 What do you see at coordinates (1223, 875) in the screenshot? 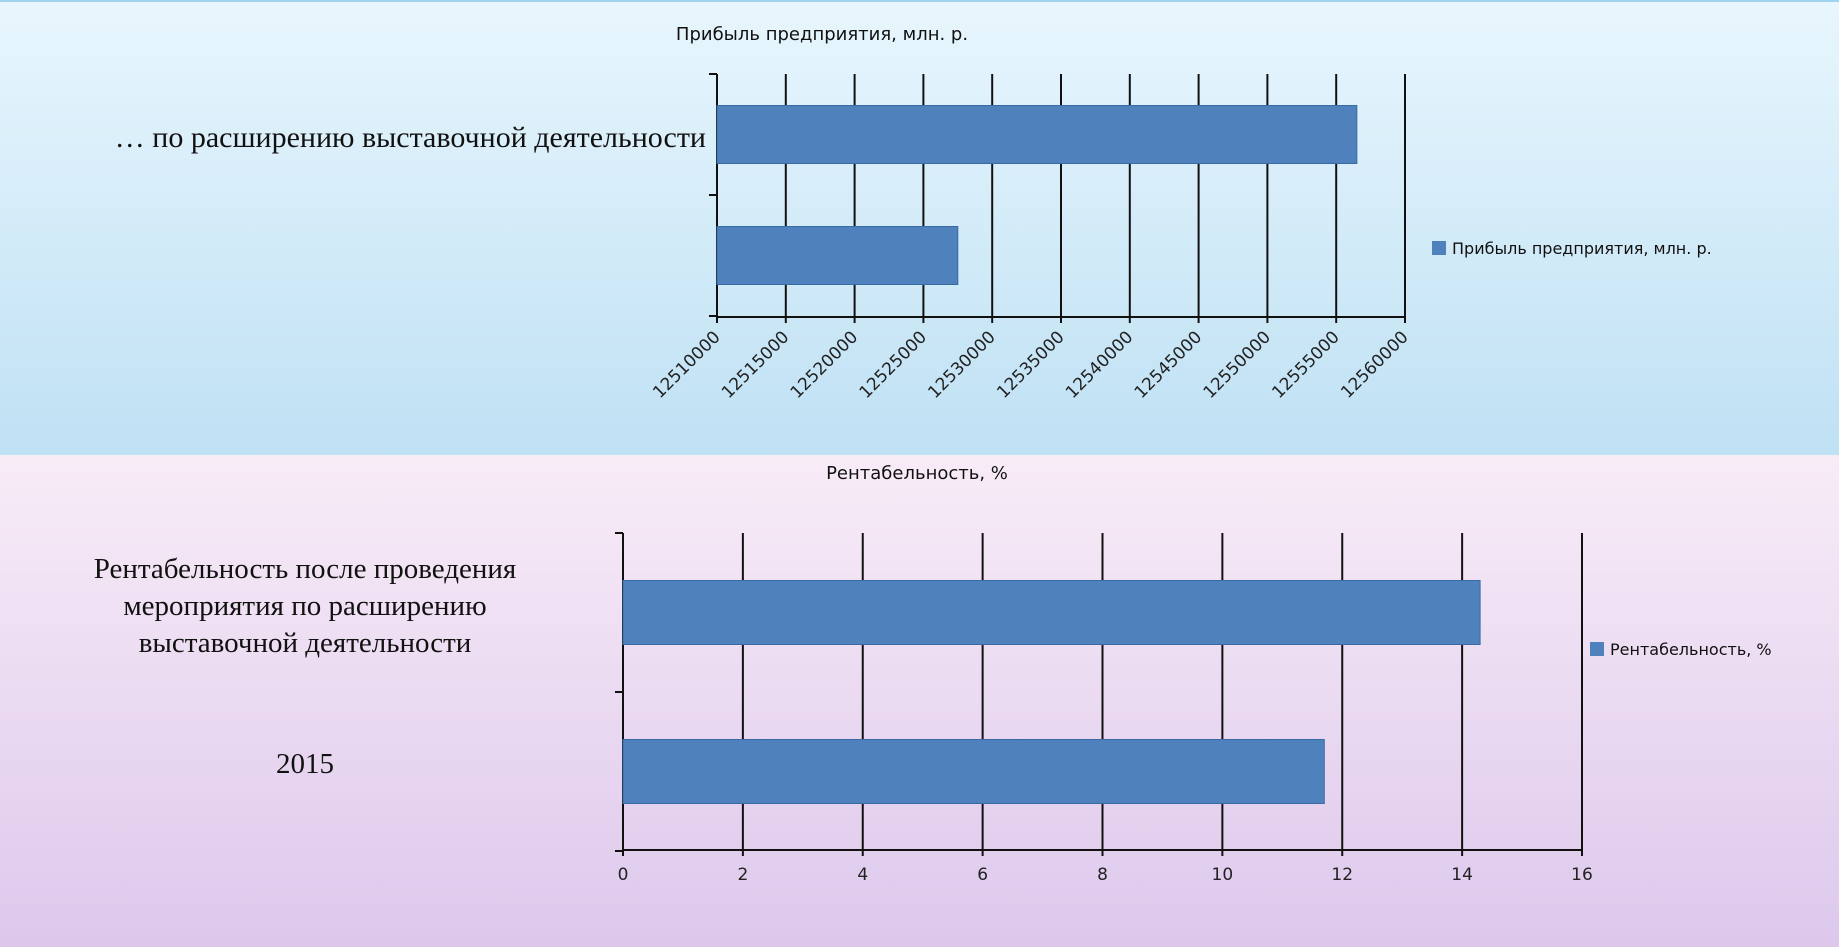
I see `x-tick-label: 10` at bounding box center [1223, 875].